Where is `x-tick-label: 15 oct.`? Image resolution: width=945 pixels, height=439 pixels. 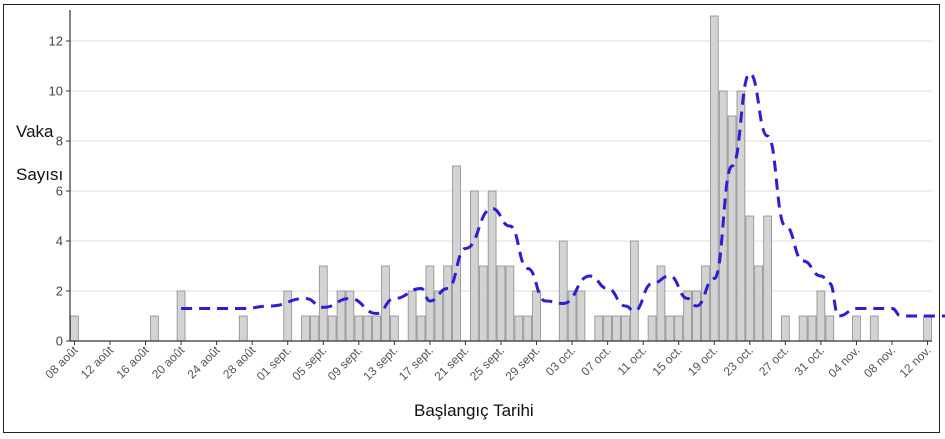 x-tick-label: 15 oct. is located at coordinates (666, 360).